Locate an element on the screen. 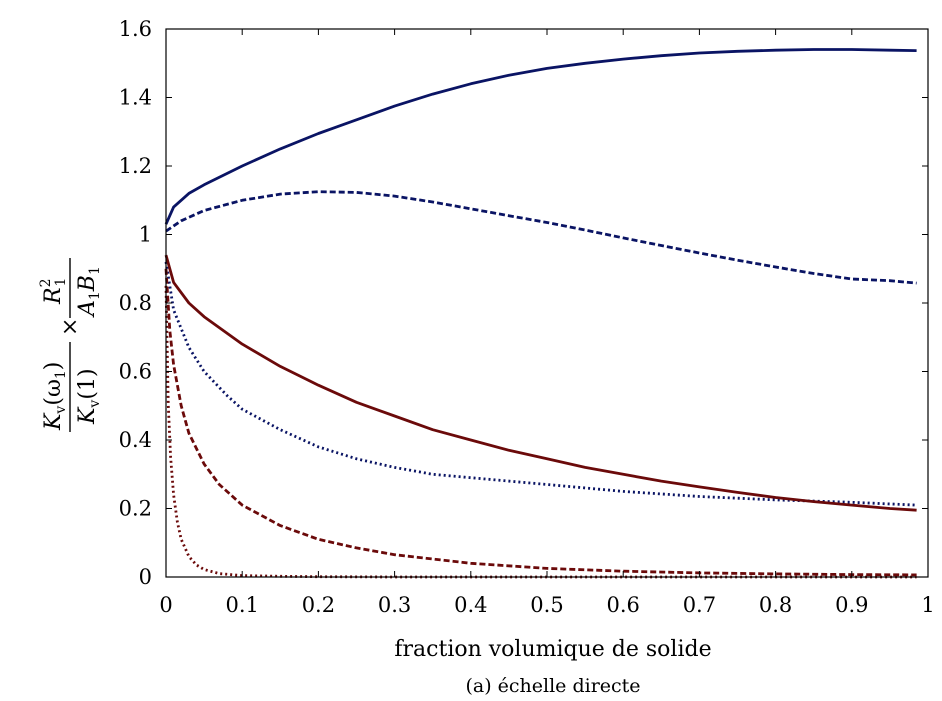 This screenshot has height=701, width=942. x-tick-label-4: 0.4 is located at coordinates (470, 605).